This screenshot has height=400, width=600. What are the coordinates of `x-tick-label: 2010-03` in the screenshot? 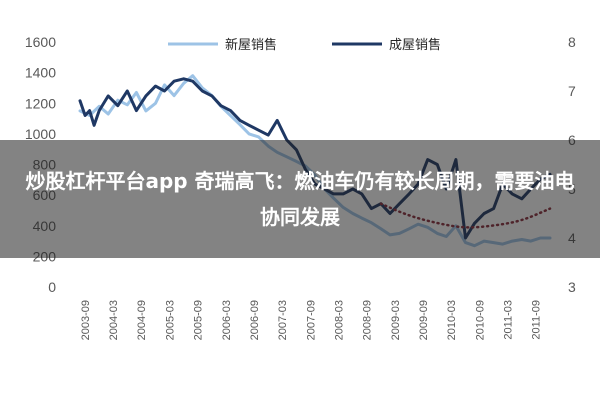 It's located at (452, 320).